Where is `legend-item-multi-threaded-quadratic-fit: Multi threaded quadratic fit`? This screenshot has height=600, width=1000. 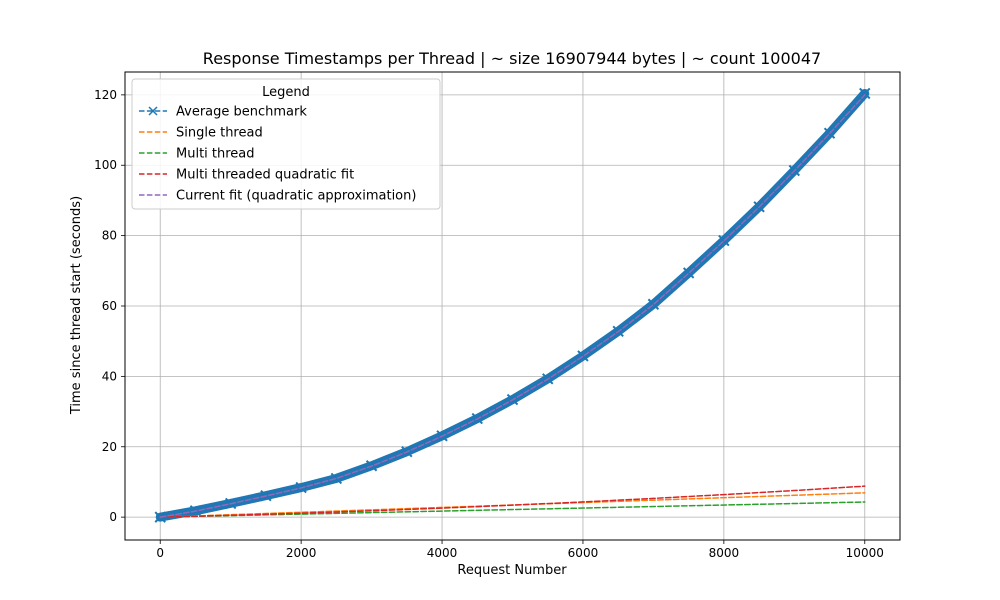
legend-item-multi-threaded-quadratic-fit: Multi threaded quadratic fit is located at coordinates (246, 175).